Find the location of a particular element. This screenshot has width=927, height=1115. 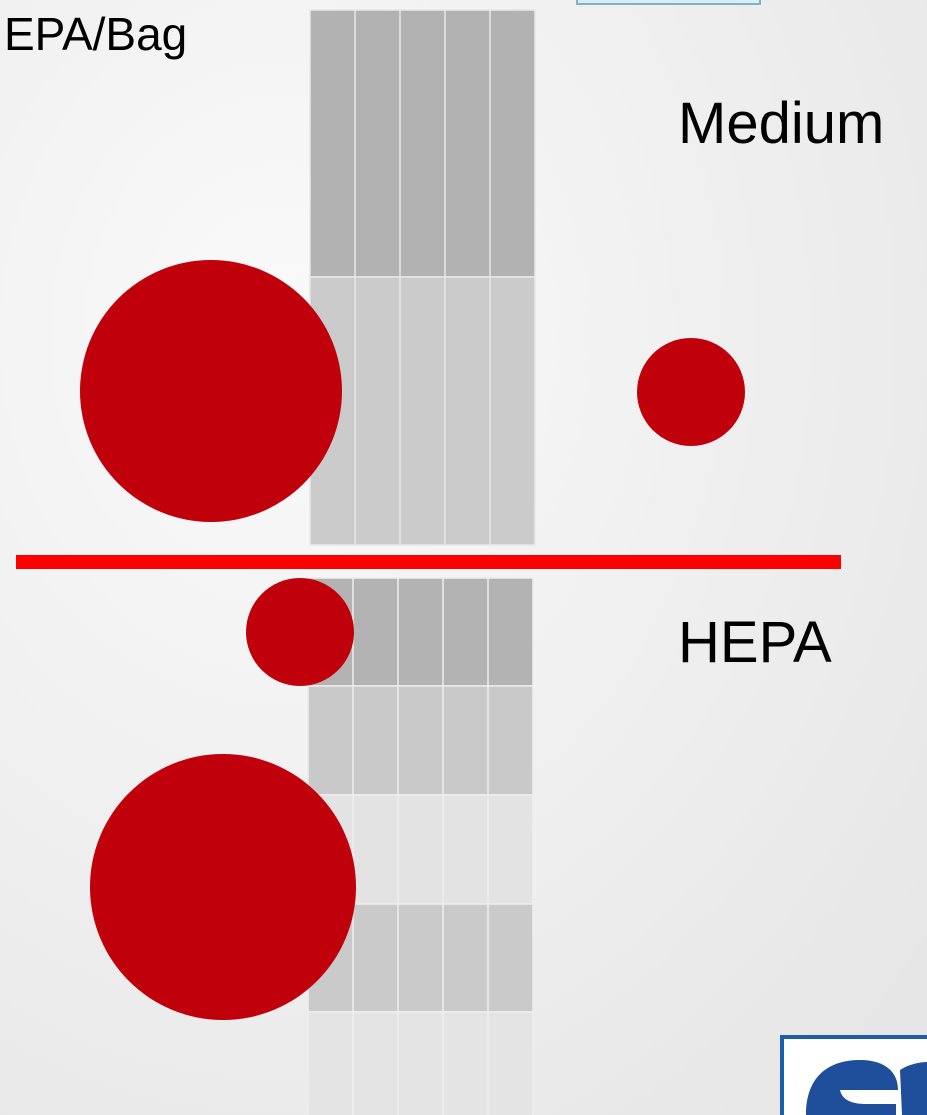

divider-line is located at coordinates (428, 562).